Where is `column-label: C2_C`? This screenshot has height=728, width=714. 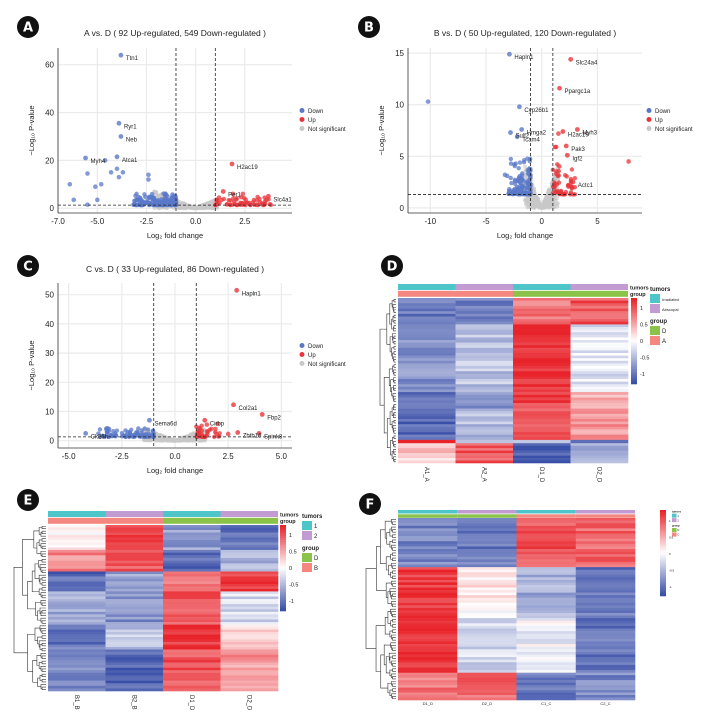
column-label: C2_C is located at coordinates (605, 703).